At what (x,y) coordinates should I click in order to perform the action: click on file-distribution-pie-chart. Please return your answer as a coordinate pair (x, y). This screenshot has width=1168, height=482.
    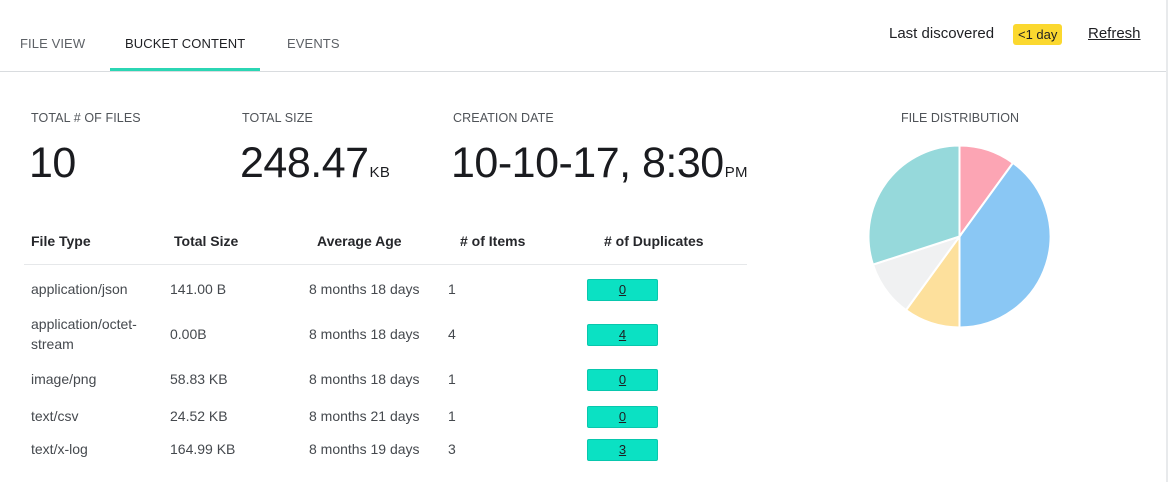
    Looking at the image, I should click on (959, 236).